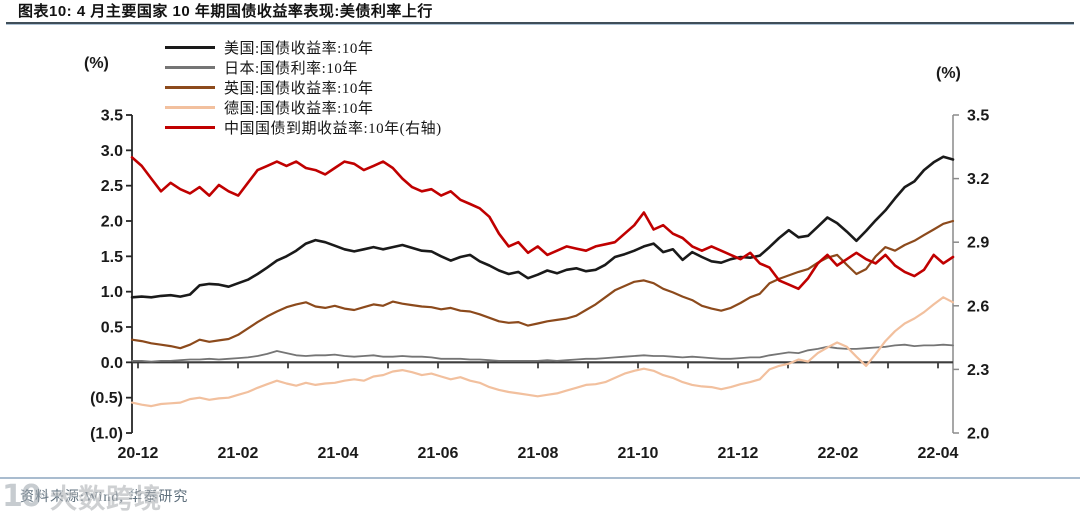  I want to click on x-axis-tick-label: 21-06, so click(438, 453).